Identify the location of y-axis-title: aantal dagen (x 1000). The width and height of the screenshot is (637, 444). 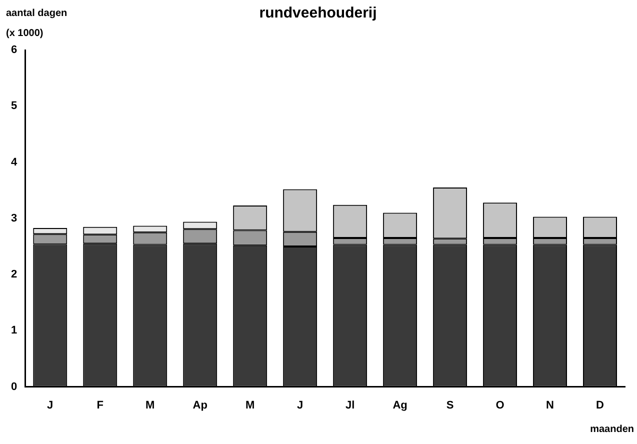
(37, 23).